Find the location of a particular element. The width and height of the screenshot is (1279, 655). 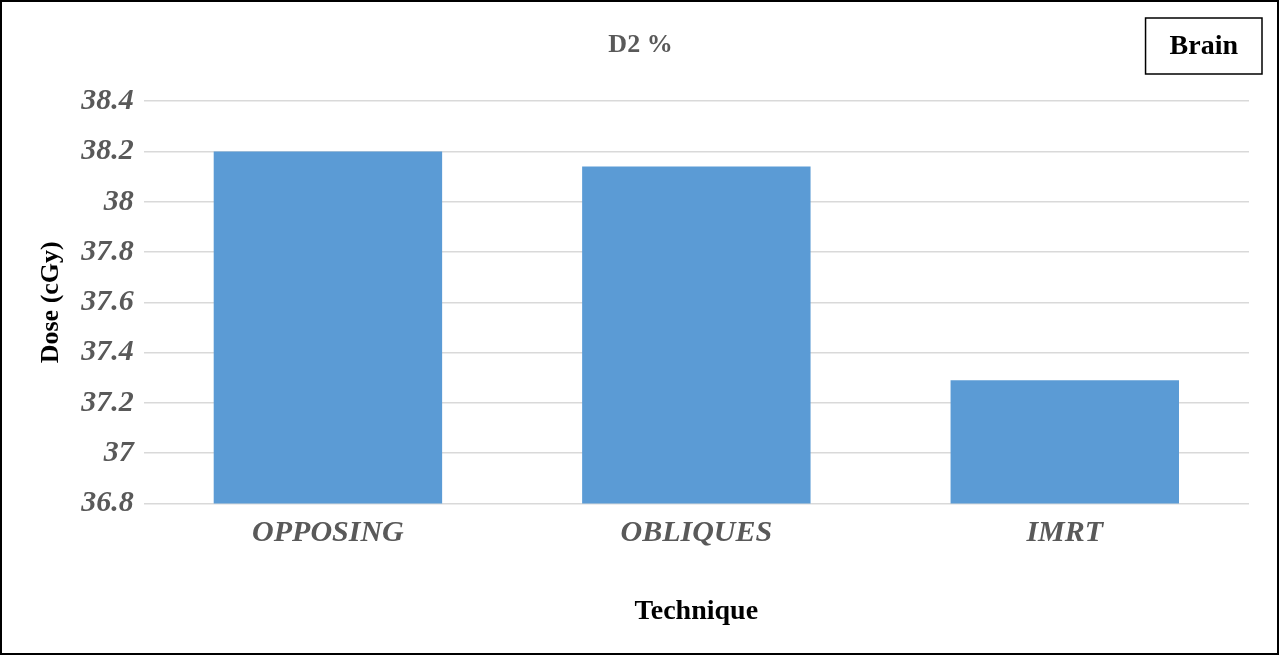

y-axis-title: Dose (cGy) is located at coordinates (50, 302).